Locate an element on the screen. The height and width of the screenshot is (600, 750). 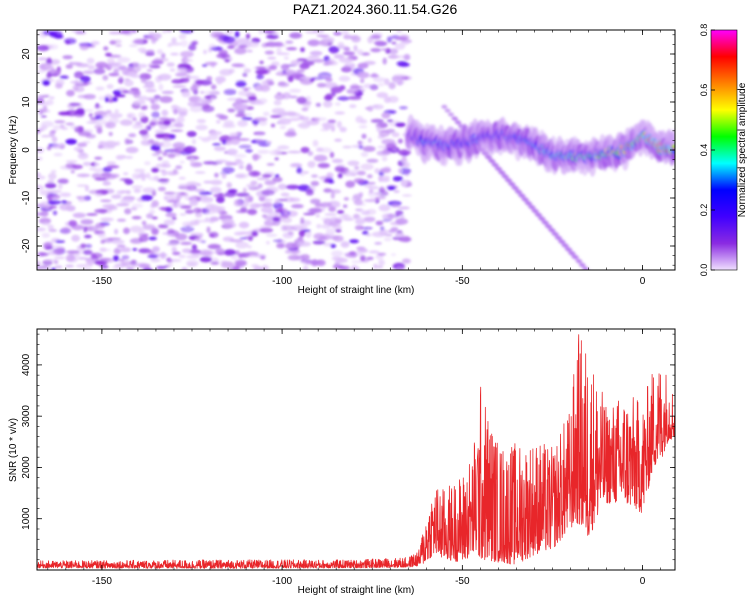
colorbar-strip is located at coordinates (724, 150).